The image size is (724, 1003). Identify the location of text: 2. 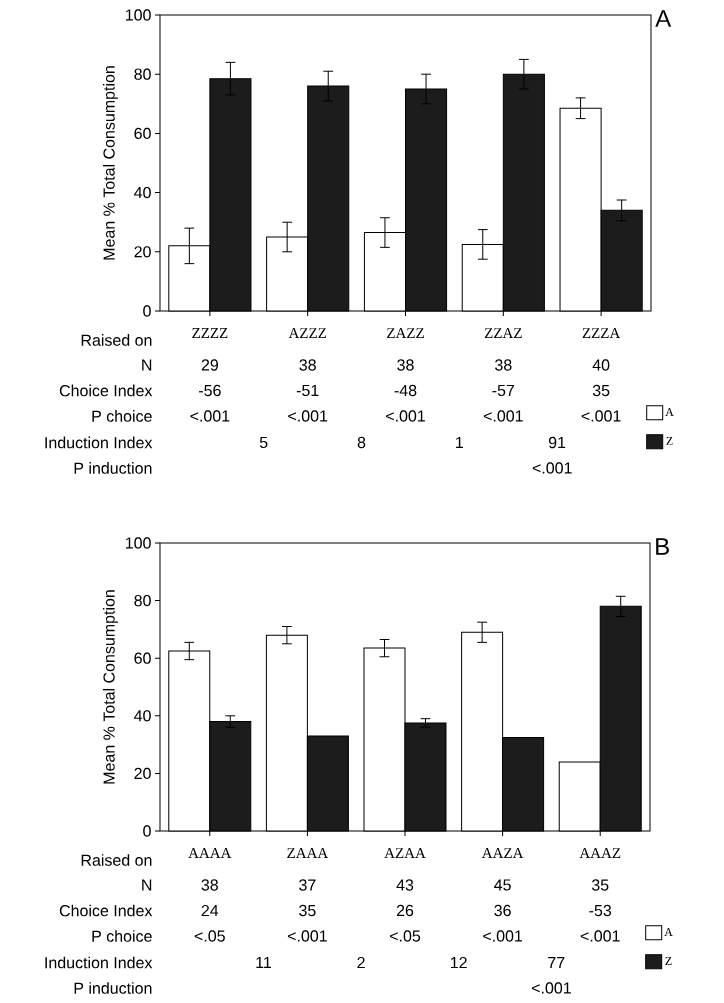
(361, 962).